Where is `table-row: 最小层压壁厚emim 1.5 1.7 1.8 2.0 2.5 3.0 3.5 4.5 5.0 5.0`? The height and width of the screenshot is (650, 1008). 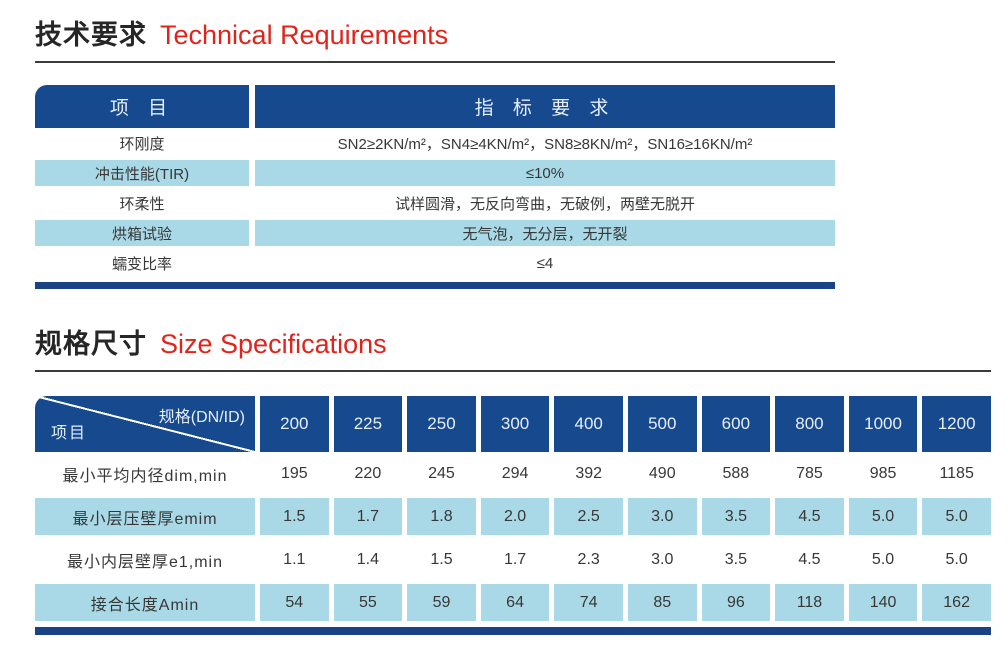 table-row: 最小层压壁厚emim 1.5 1.7 1.8 2.0 2.5 3.0 3.5 4.5 5.0 5.0 is located at coordinates (513, 516).